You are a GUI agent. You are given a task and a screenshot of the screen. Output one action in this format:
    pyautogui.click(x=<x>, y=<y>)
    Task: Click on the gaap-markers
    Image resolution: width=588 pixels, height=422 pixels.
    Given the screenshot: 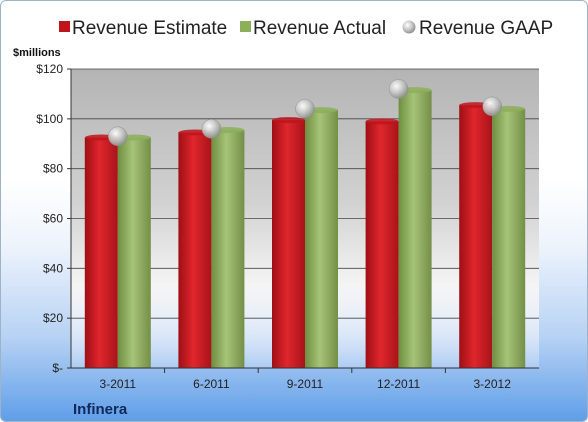 What is the action you would take?
    pyautogui.click(x=305, y=113)
    